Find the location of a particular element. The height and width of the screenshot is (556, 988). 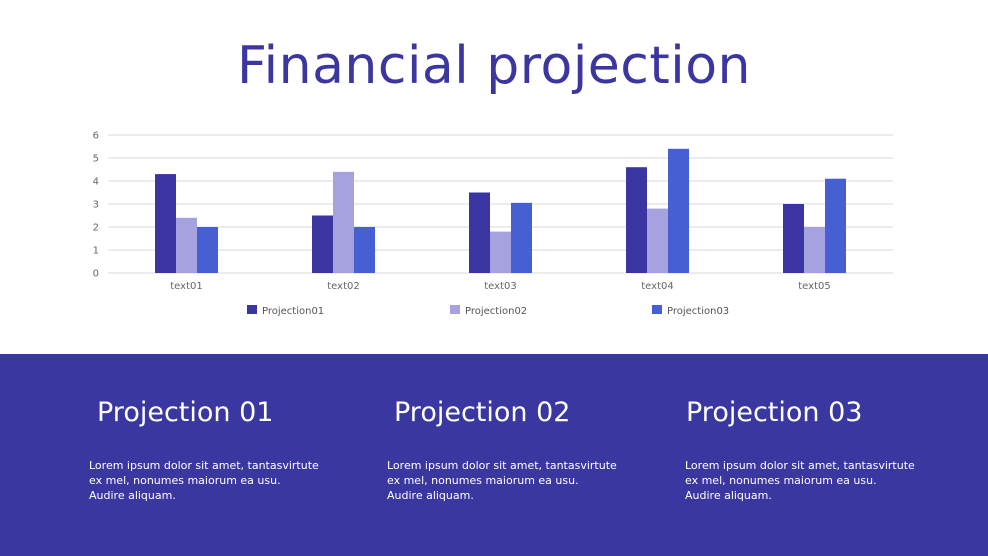

y-tick-label: 0 is located at coordinates (96, 274).